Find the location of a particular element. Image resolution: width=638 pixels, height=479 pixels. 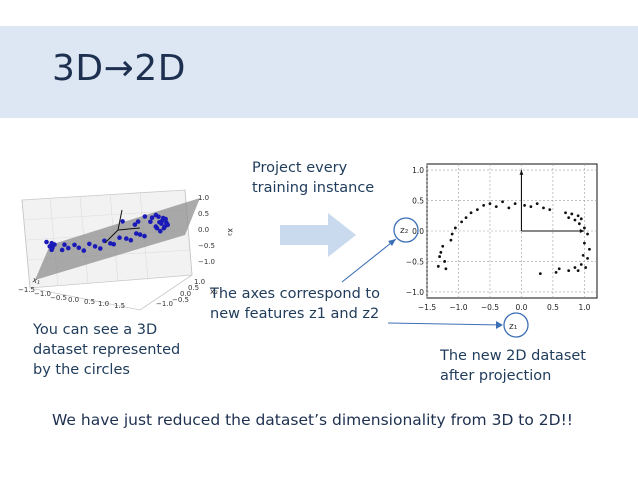

3d-z-ticks: 1.0 0.5 0.0 −0.5 −1.0 x₃ is located at coordinates (216, 230).